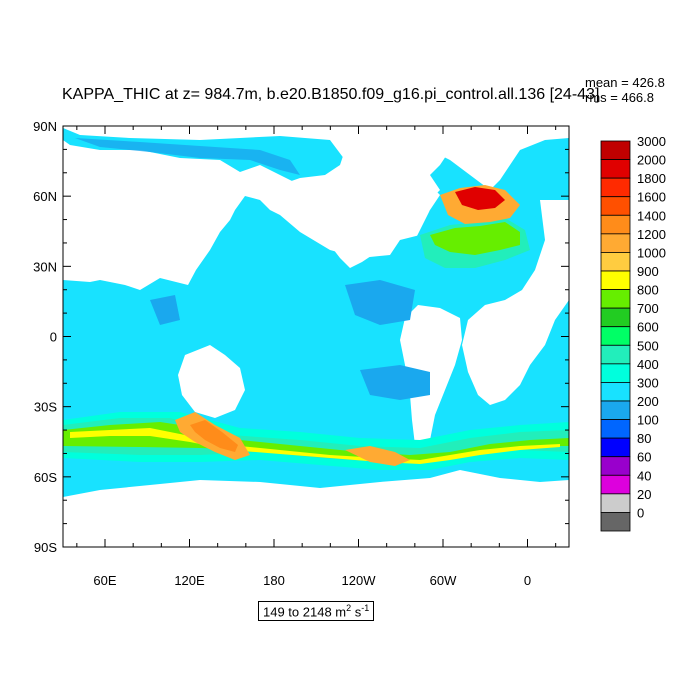  Describe the element at coordinates (305, 612) in the screenshot. I see `range-text: 149 to 2148 m` at that location.